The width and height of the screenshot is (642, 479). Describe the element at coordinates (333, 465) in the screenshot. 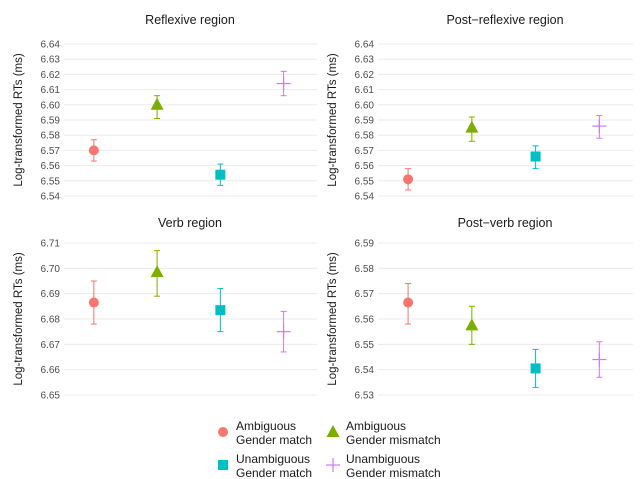

I see `legend-key-plus` at that location.